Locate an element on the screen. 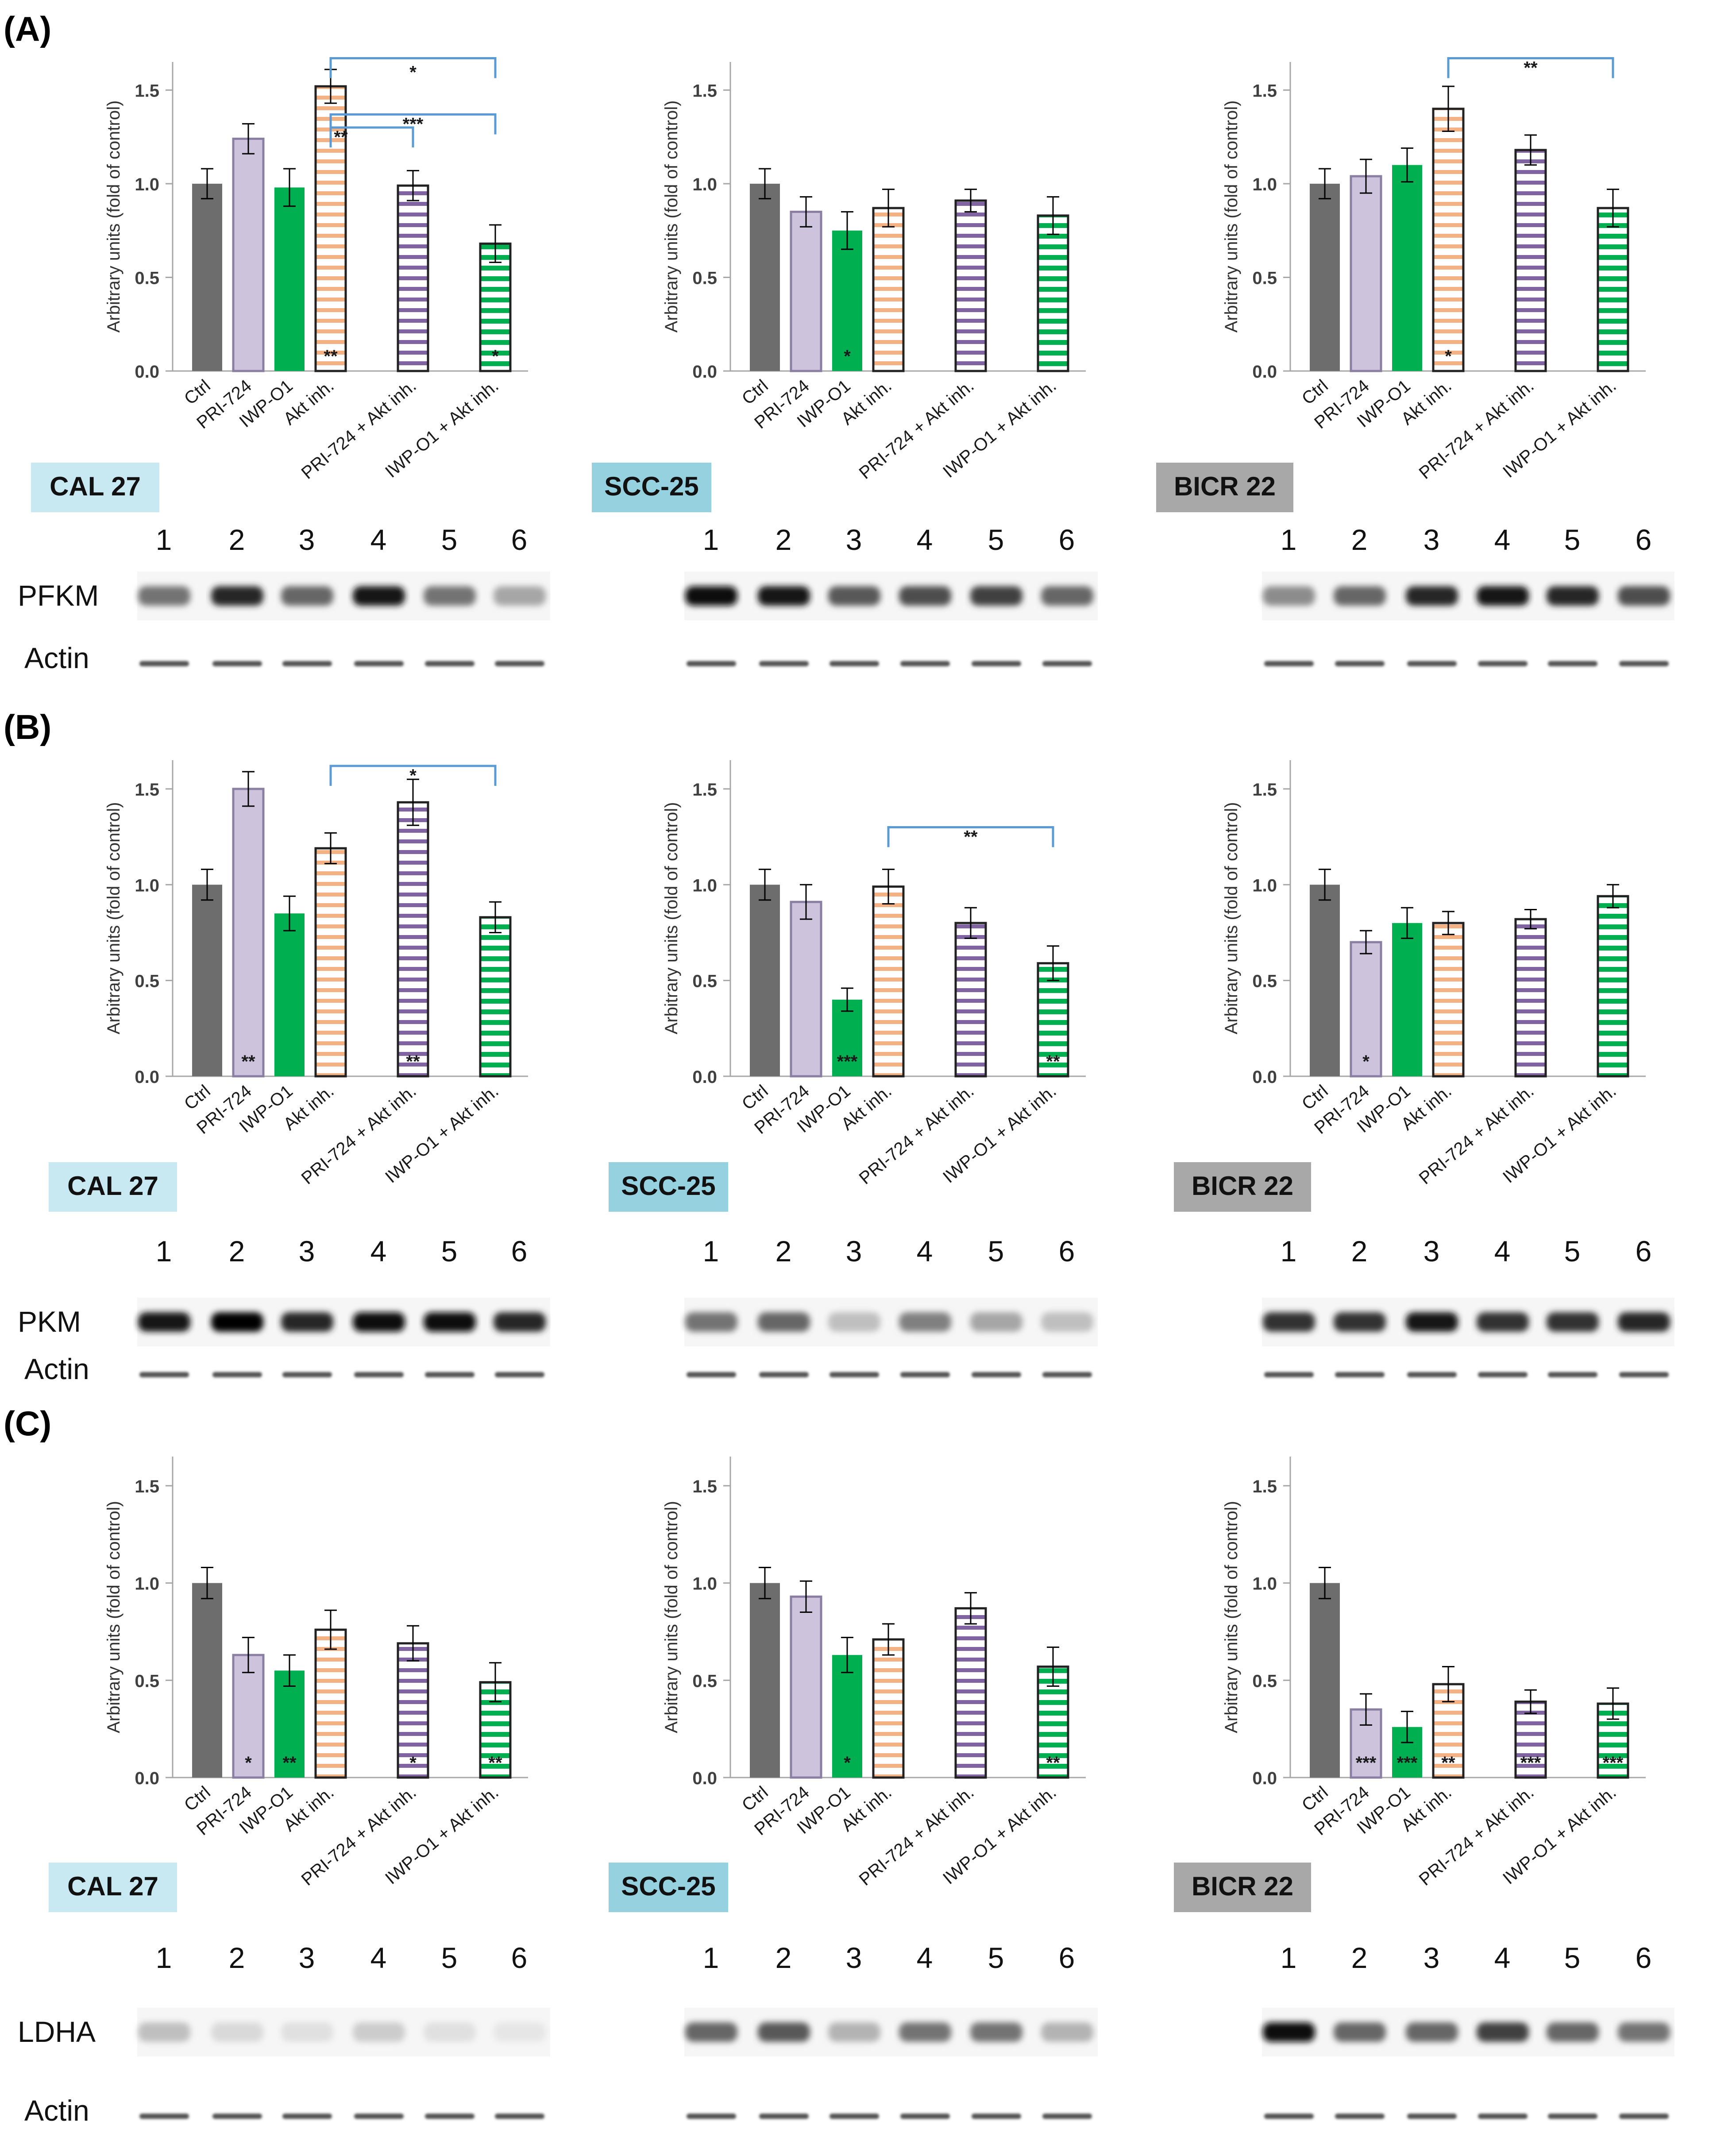 This screenshot has width=1736, height=2149. cell-line-label: SCC-25 is located at coordinates (668, 1886).